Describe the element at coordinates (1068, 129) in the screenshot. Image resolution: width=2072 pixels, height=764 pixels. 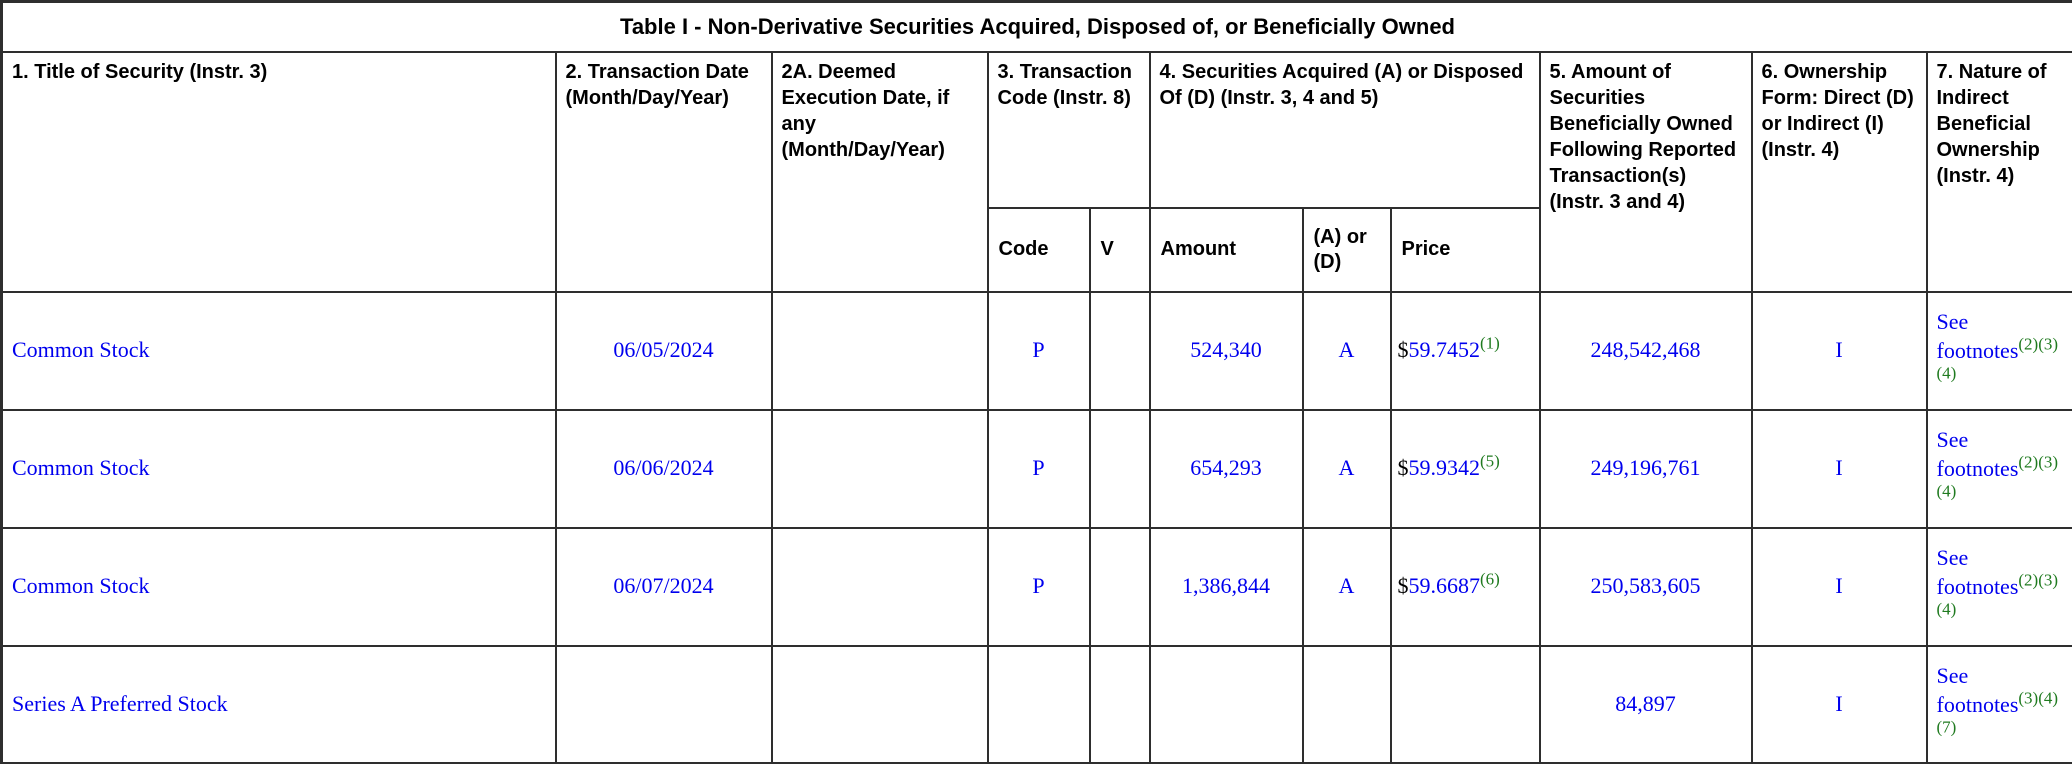
I see `header-transaction-code: 3. Transaction Code (Instr. 8)` at that location.